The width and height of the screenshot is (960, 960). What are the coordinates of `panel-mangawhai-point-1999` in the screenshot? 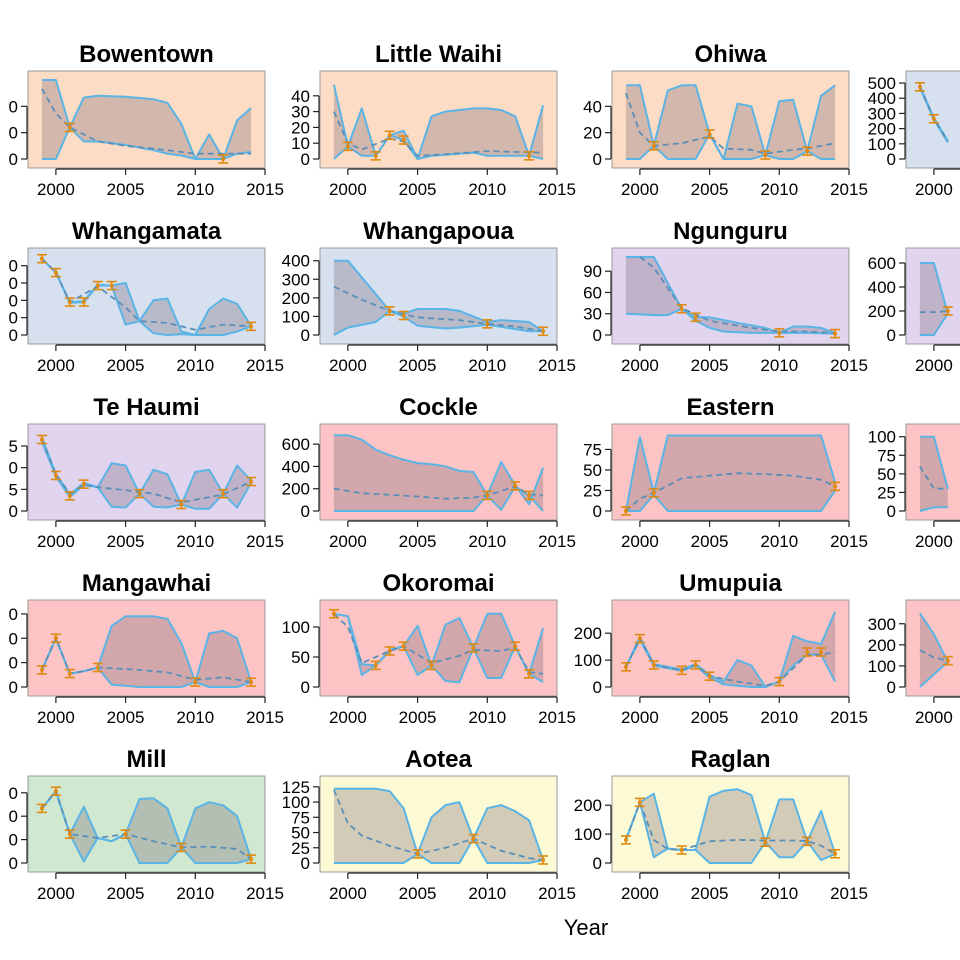 It's located at (41, 670).